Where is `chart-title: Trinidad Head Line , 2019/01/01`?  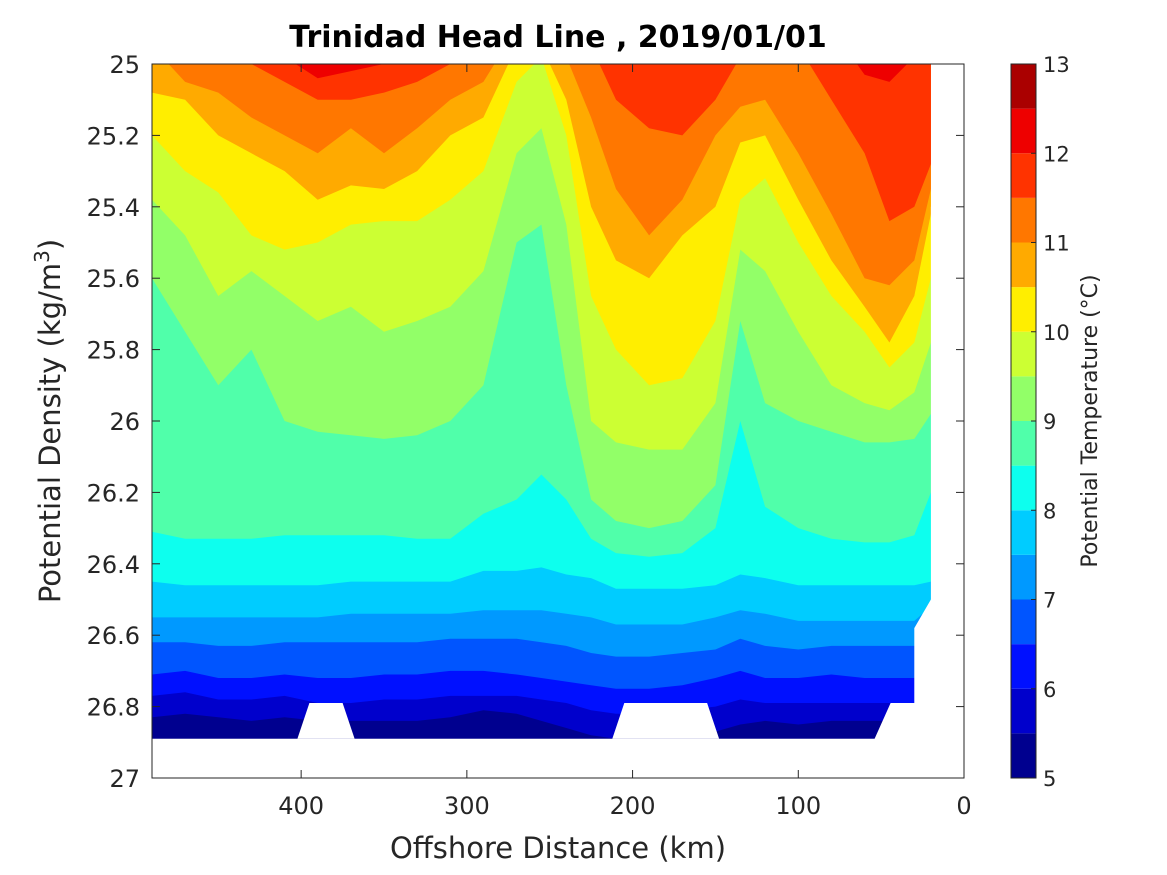 chart-title: Trinidad Head Line , 2019/01/01 is located at coordinates (557, 37).